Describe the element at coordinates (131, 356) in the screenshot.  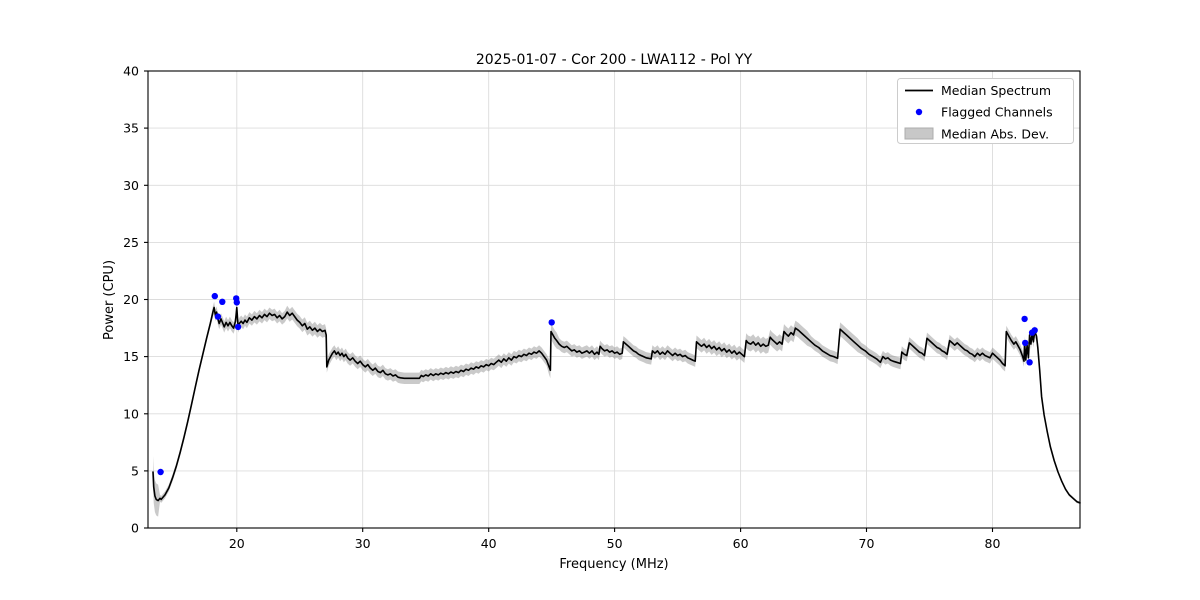
I see `y-tick-label: 15` at that location.